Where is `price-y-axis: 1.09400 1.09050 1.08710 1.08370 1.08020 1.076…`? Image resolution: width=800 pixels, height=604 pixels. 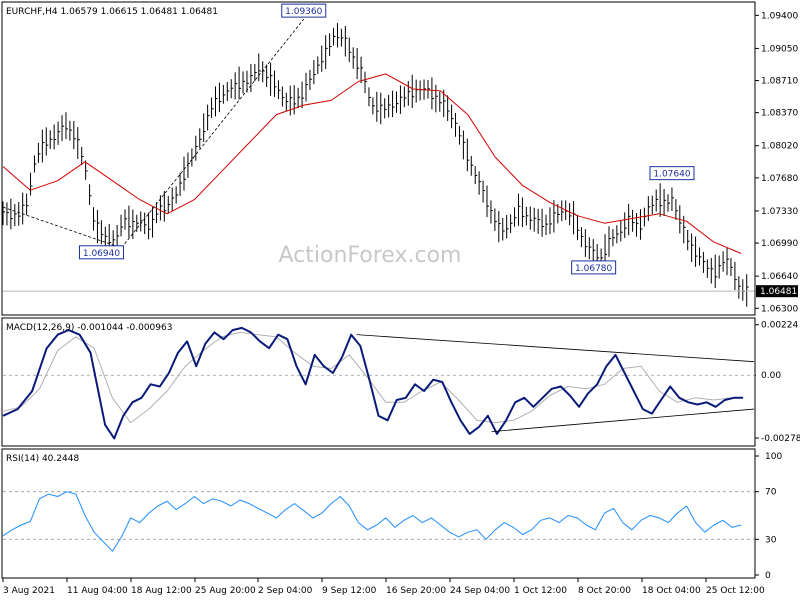 price-y-axis: 1.09400 1.09050 1.08710 1.08370 1.08020 1.076… is located at coordinates (776, 162).